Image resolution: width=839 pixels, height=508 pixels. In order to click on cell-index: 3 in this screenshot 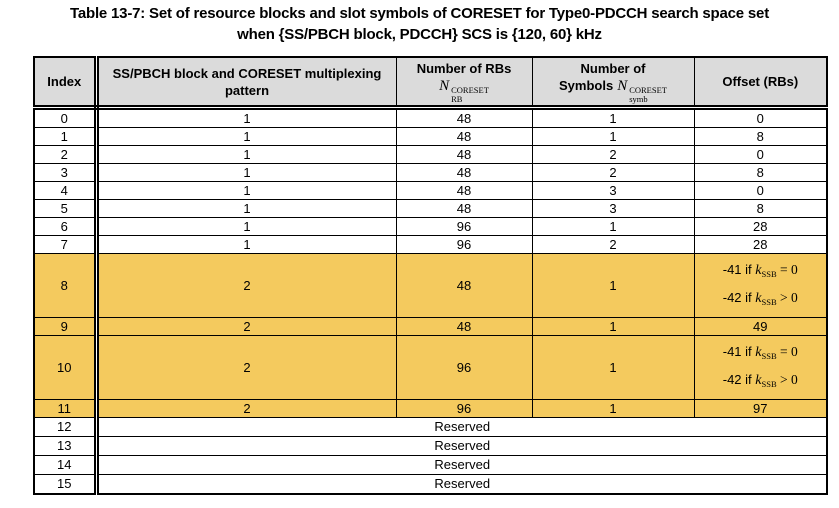, I will do `click(66, 172)`.